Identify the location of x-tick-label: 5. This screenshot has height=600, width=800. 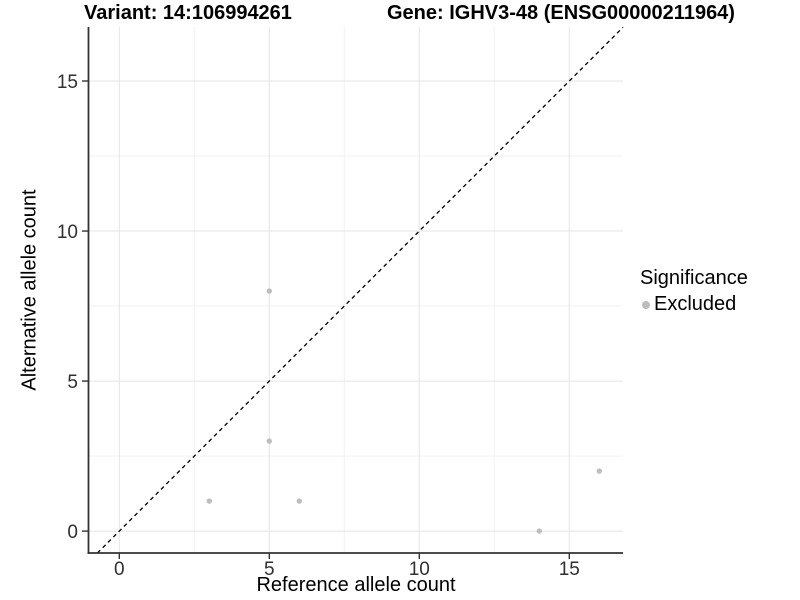
(269, 569).